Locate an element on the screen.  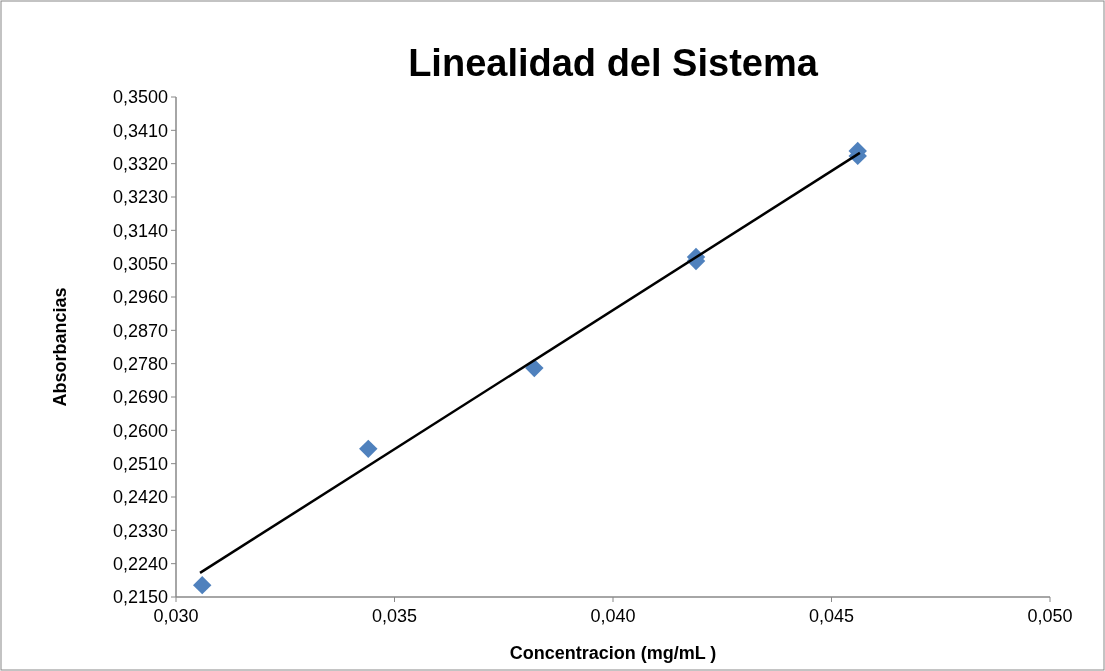
y-tick-label: 0,2780 is located at coordinates (140, 363).